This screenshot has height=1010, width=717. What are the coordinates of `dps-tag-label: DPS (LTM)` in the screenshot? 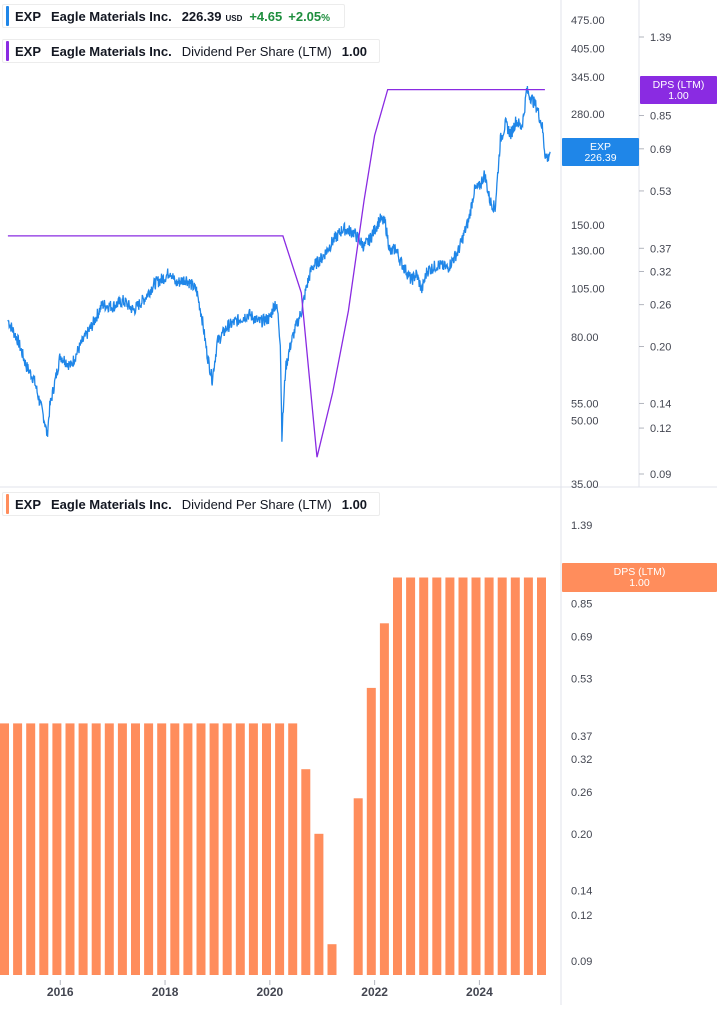 It's located at (679, 85).